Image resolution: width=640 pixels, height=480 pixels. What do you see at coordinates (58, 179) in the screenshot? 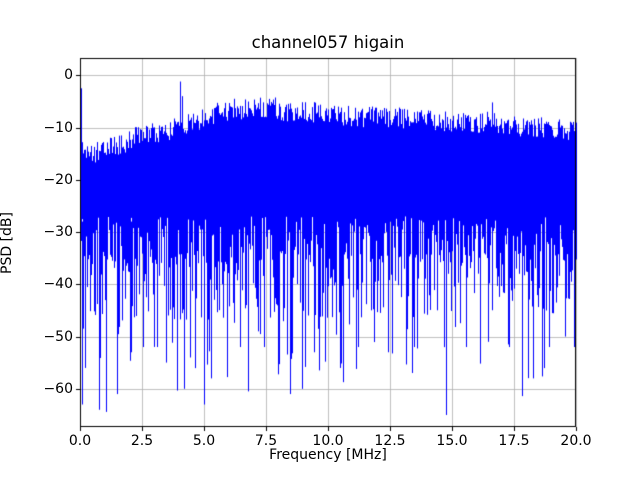
I see `y-tick-label: −20` at bounding box center [58, 179].